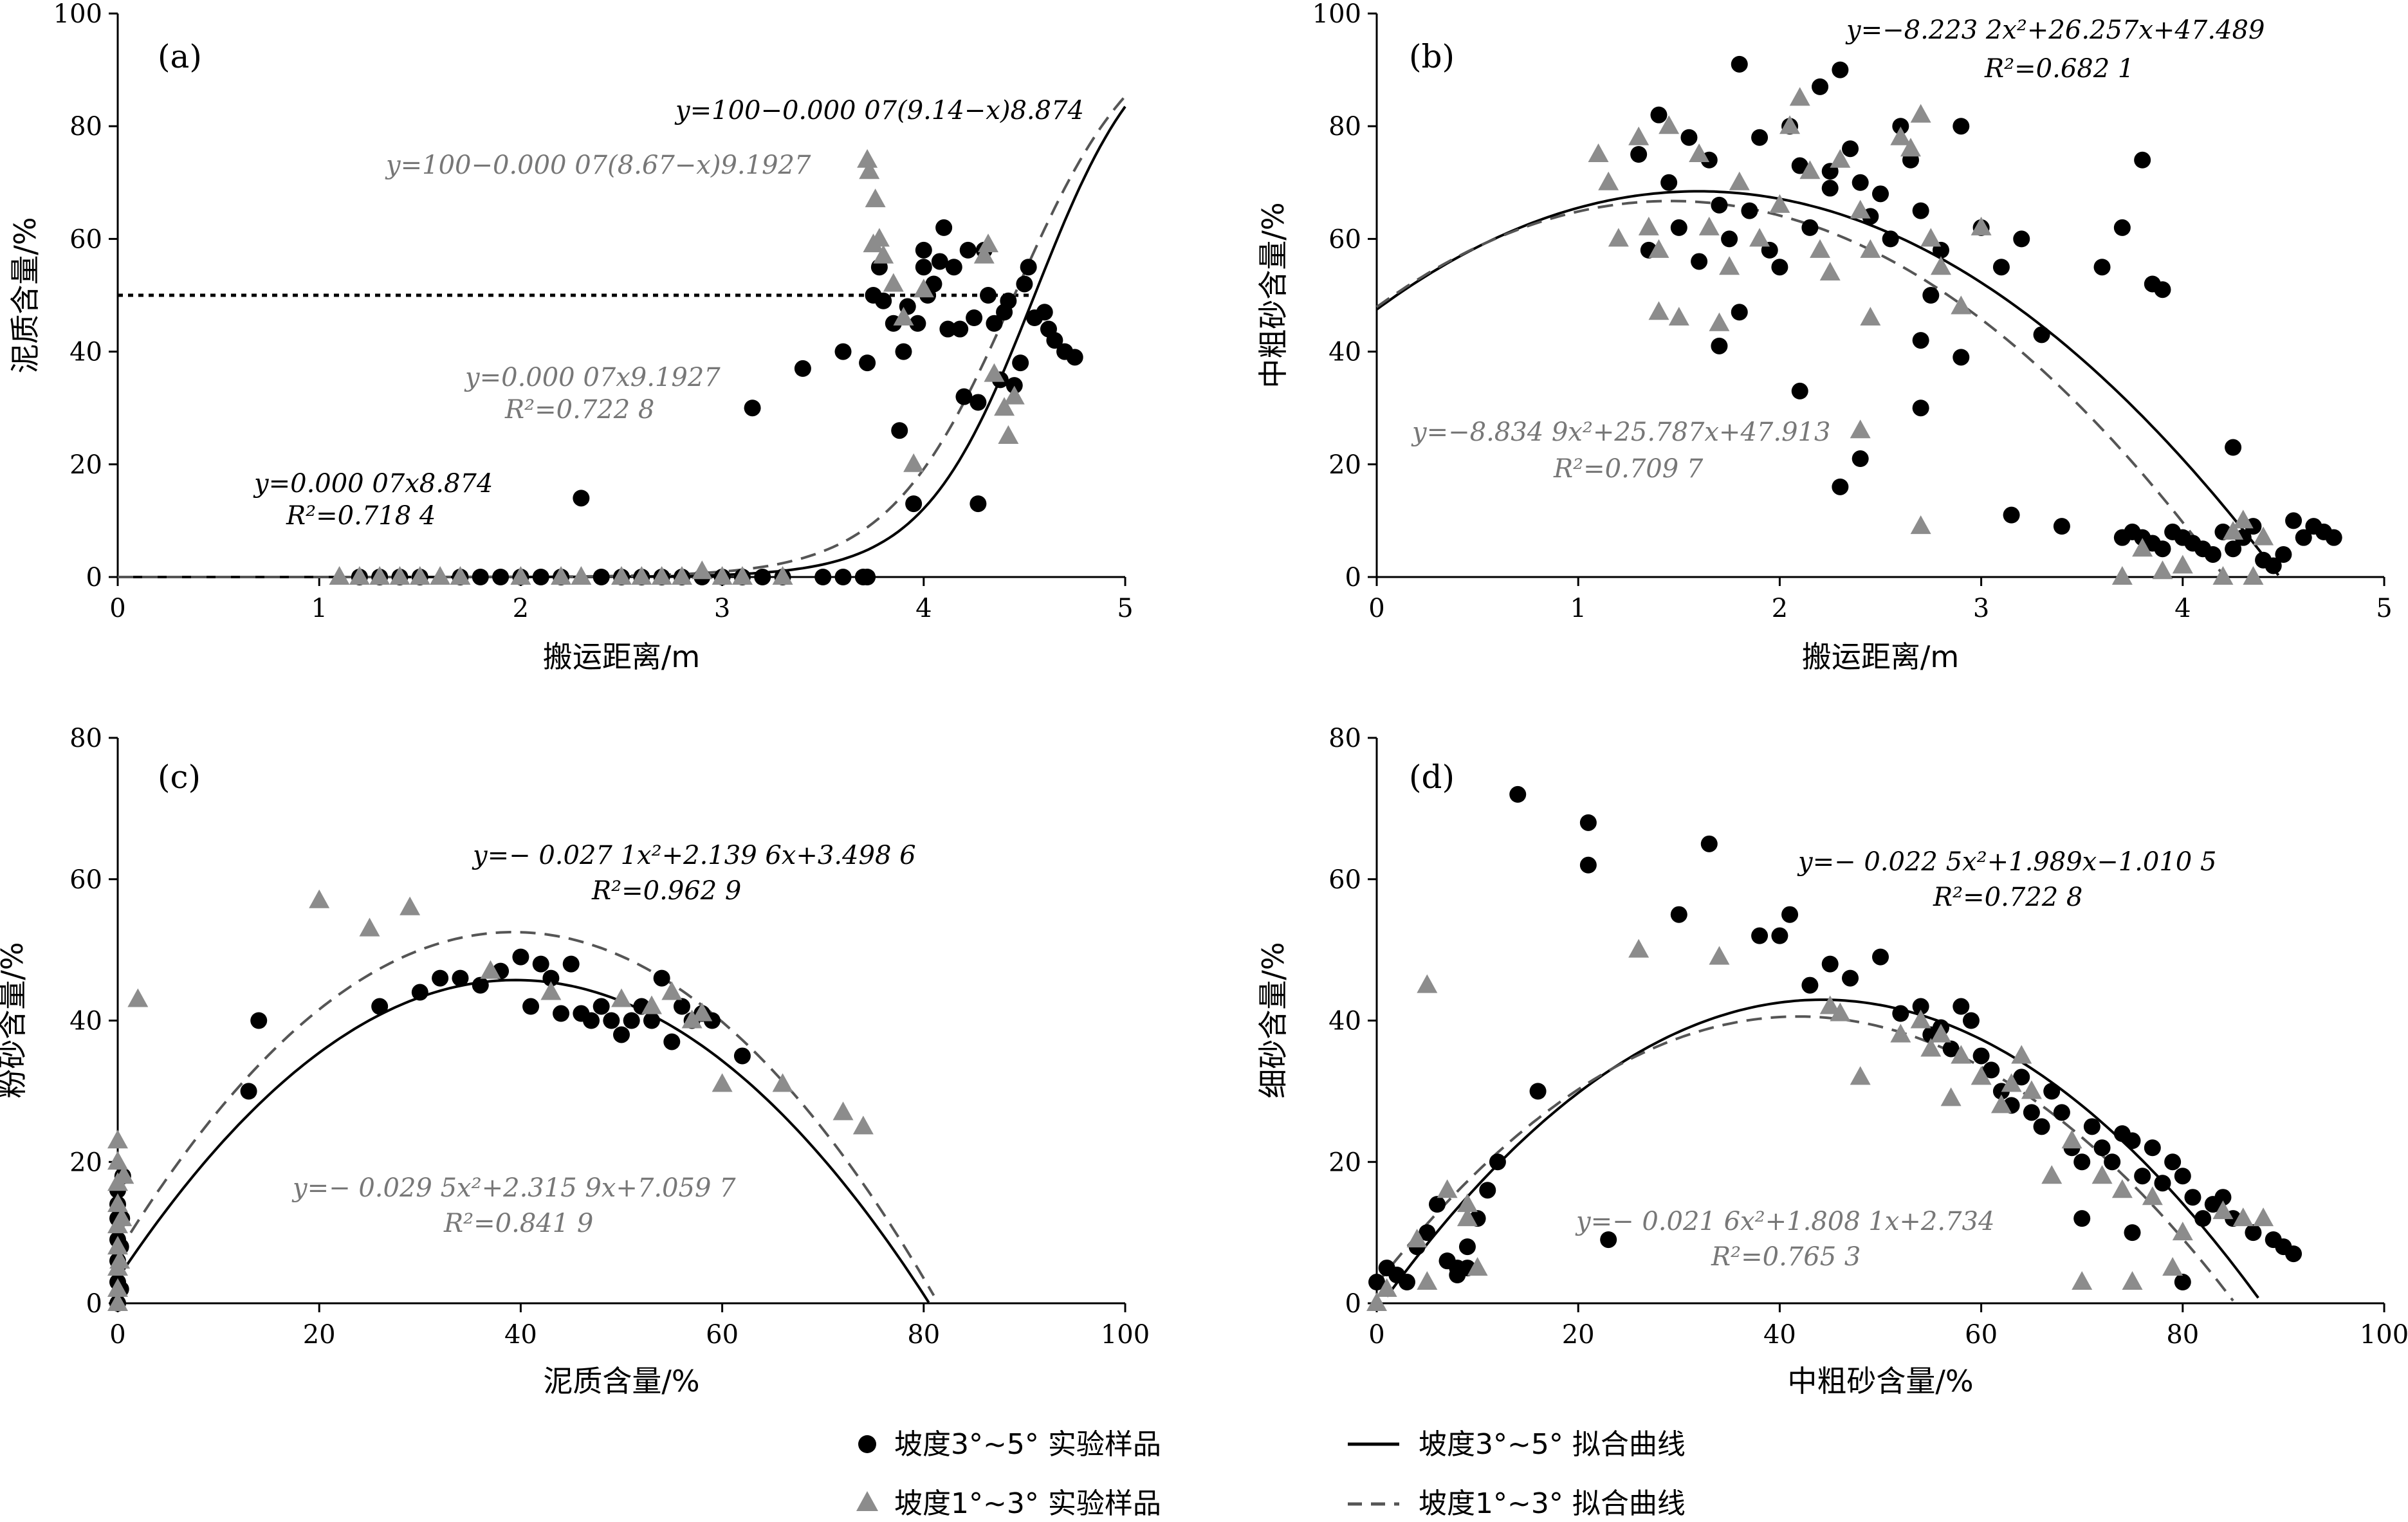 The height and width of the screenshot is (1522, 2408). What do you see at coordinates (526, 1113) in the screenshot?
I see `fit-curve-dashed` at bounding box center [526, 1113].